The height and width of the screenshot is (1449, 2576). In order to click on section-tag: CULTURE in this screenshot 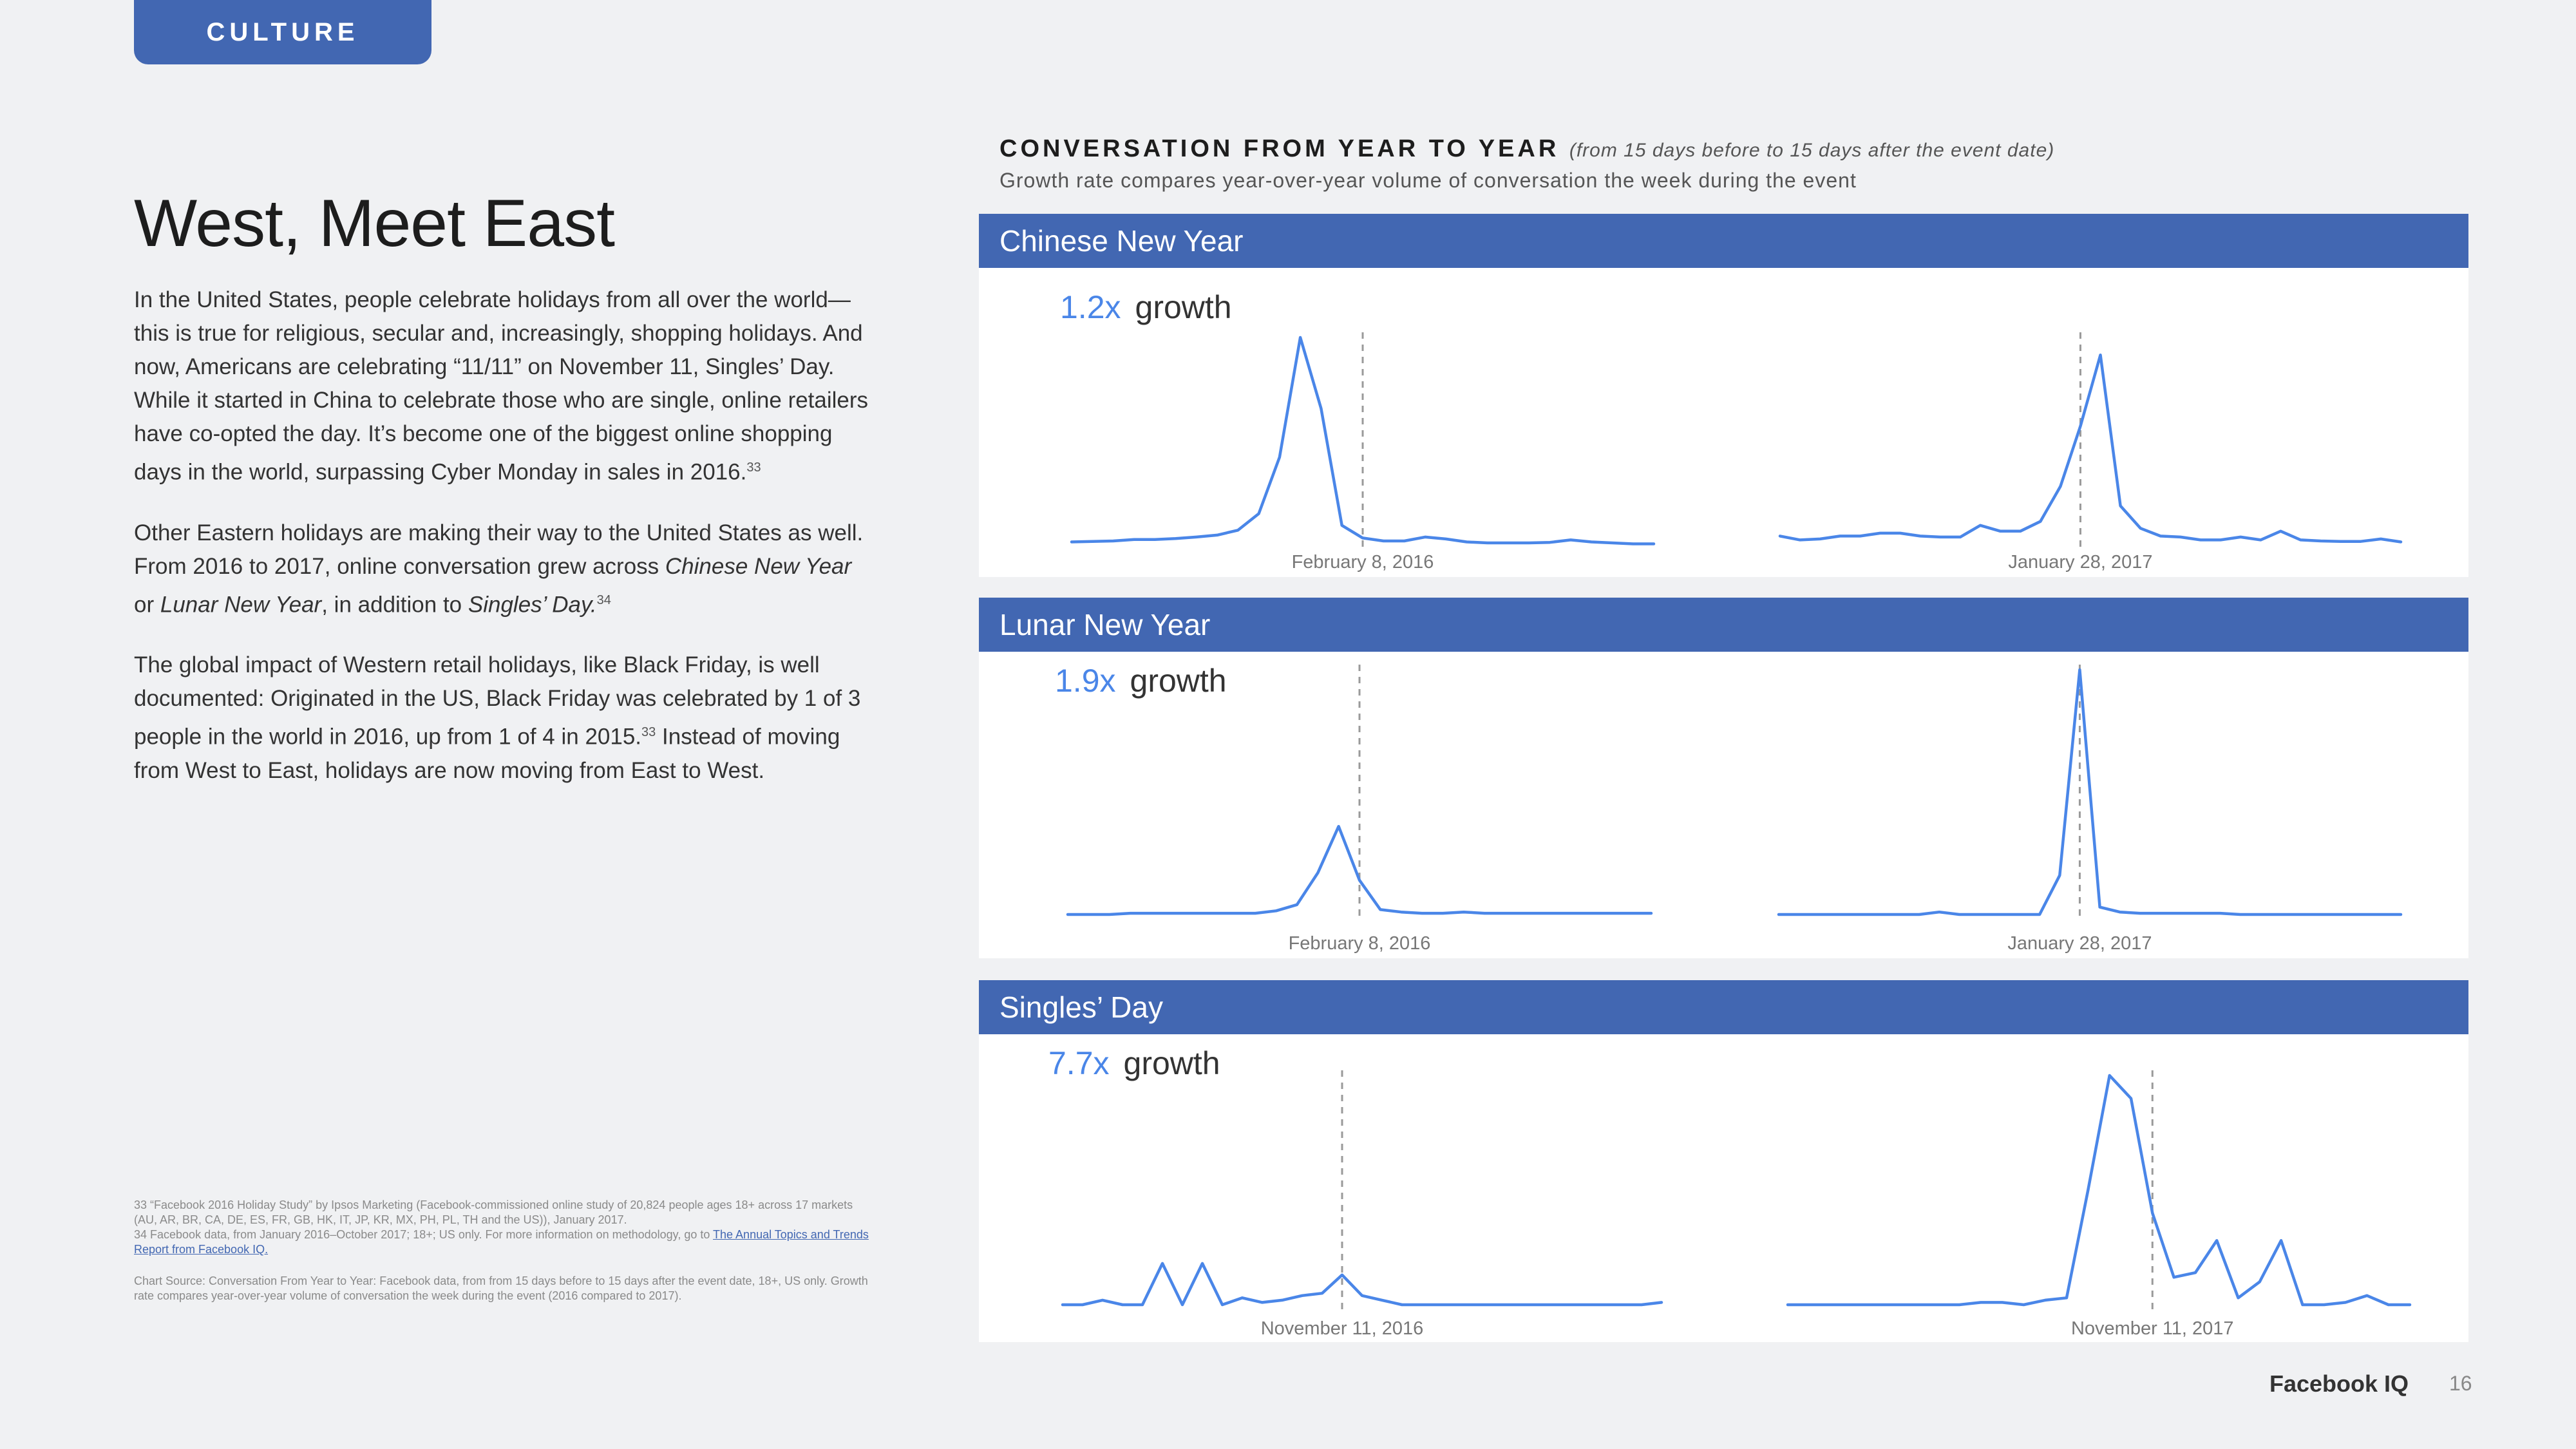, I will do `click(282, 32)`.